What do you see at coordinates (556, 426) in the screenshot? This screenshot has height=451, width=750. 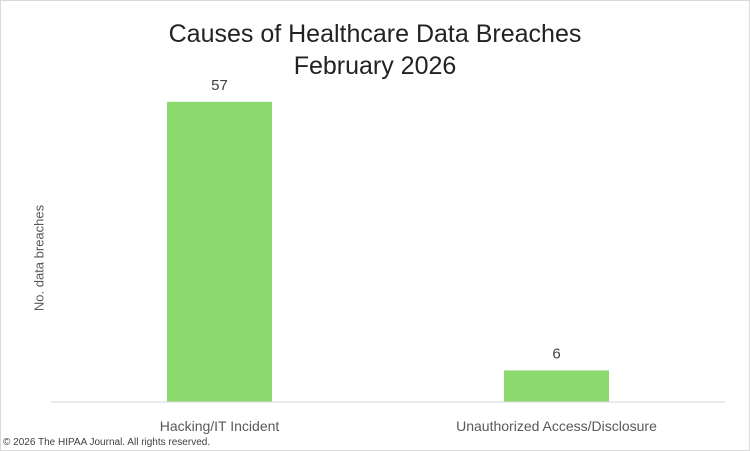 I see `x-tick-label-2: Unauthorized Access/Disclosure` at bounding box center [556, 426].